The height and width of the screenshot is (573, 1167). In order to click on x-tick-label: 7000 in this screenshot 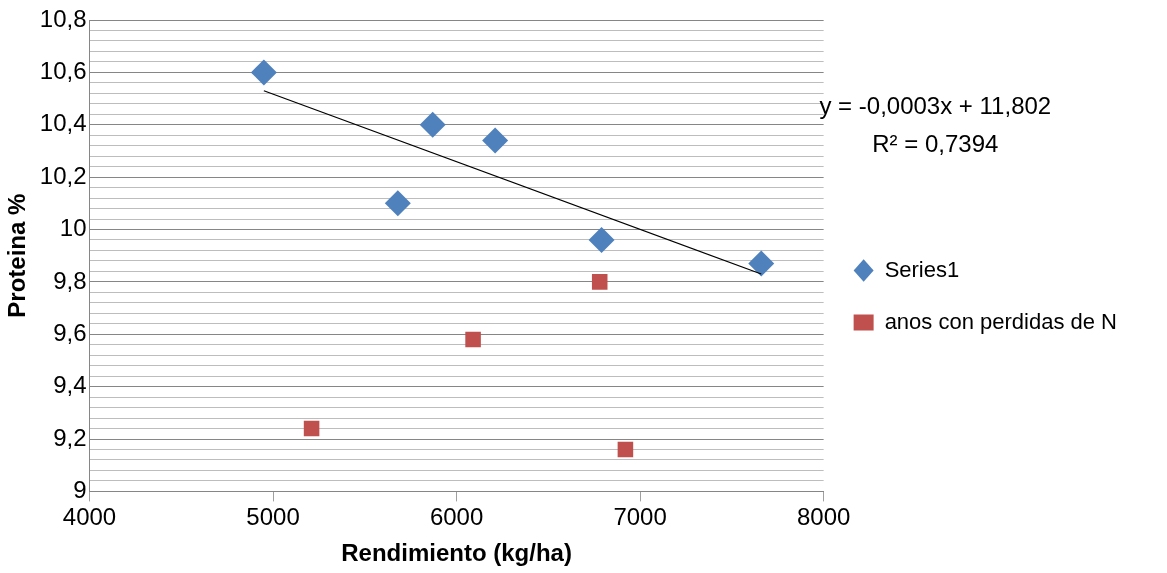, I will do `click(640, 517)`.